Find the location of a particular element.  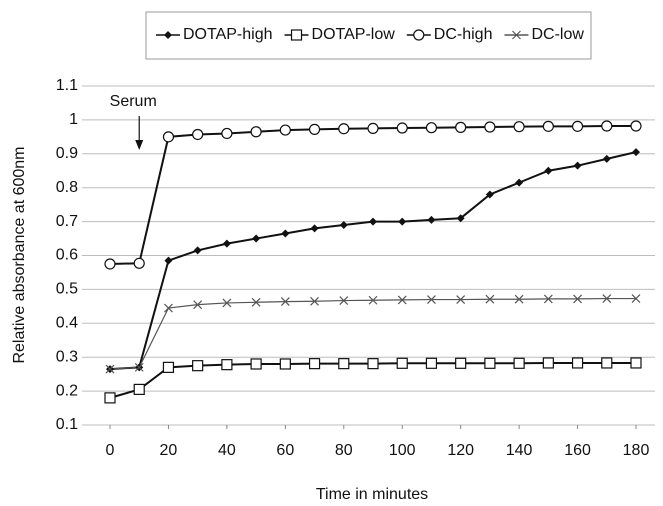

x-tick-label: 20 is located at coordinates (169, 450).